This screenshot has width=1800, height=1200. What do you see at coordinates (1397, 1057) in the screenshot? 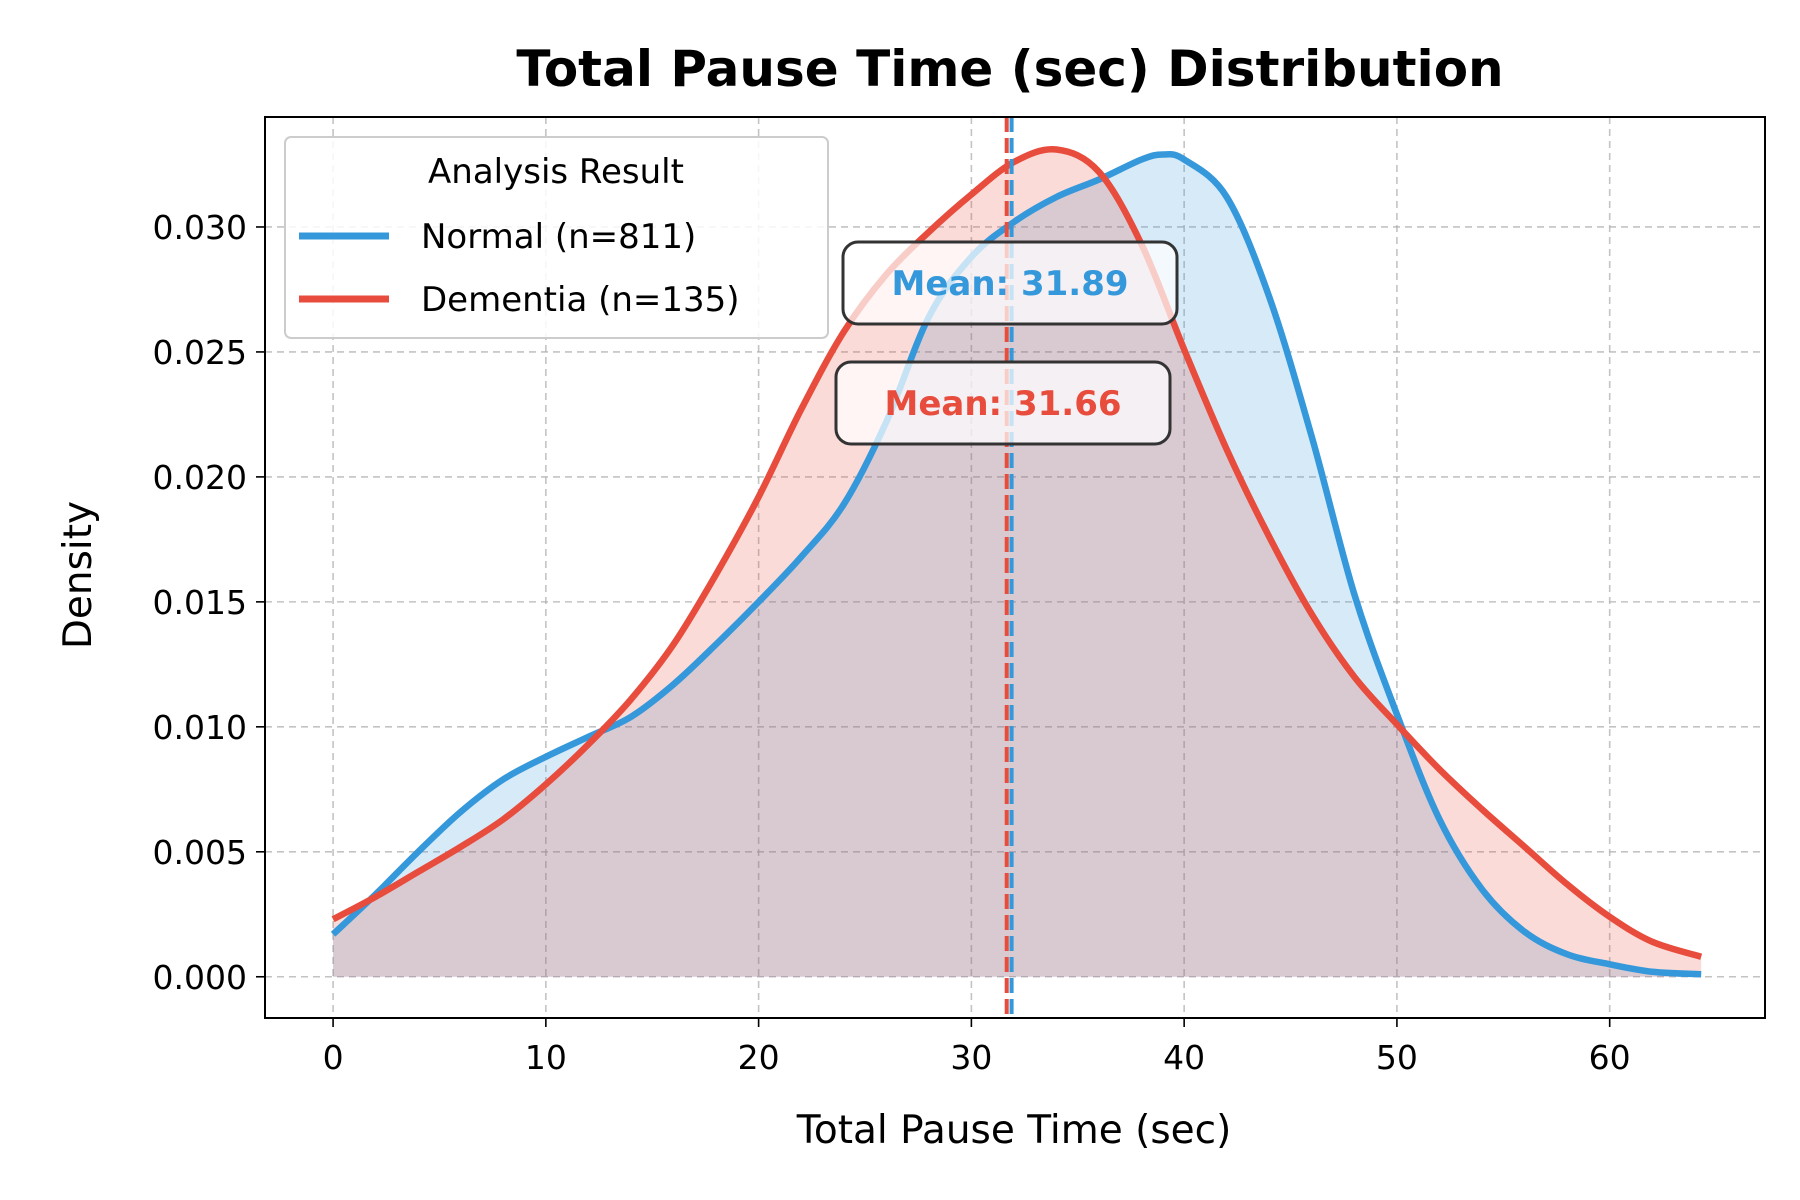
I see `x-tick-label: 50` at bounding box center [1397, 1057].